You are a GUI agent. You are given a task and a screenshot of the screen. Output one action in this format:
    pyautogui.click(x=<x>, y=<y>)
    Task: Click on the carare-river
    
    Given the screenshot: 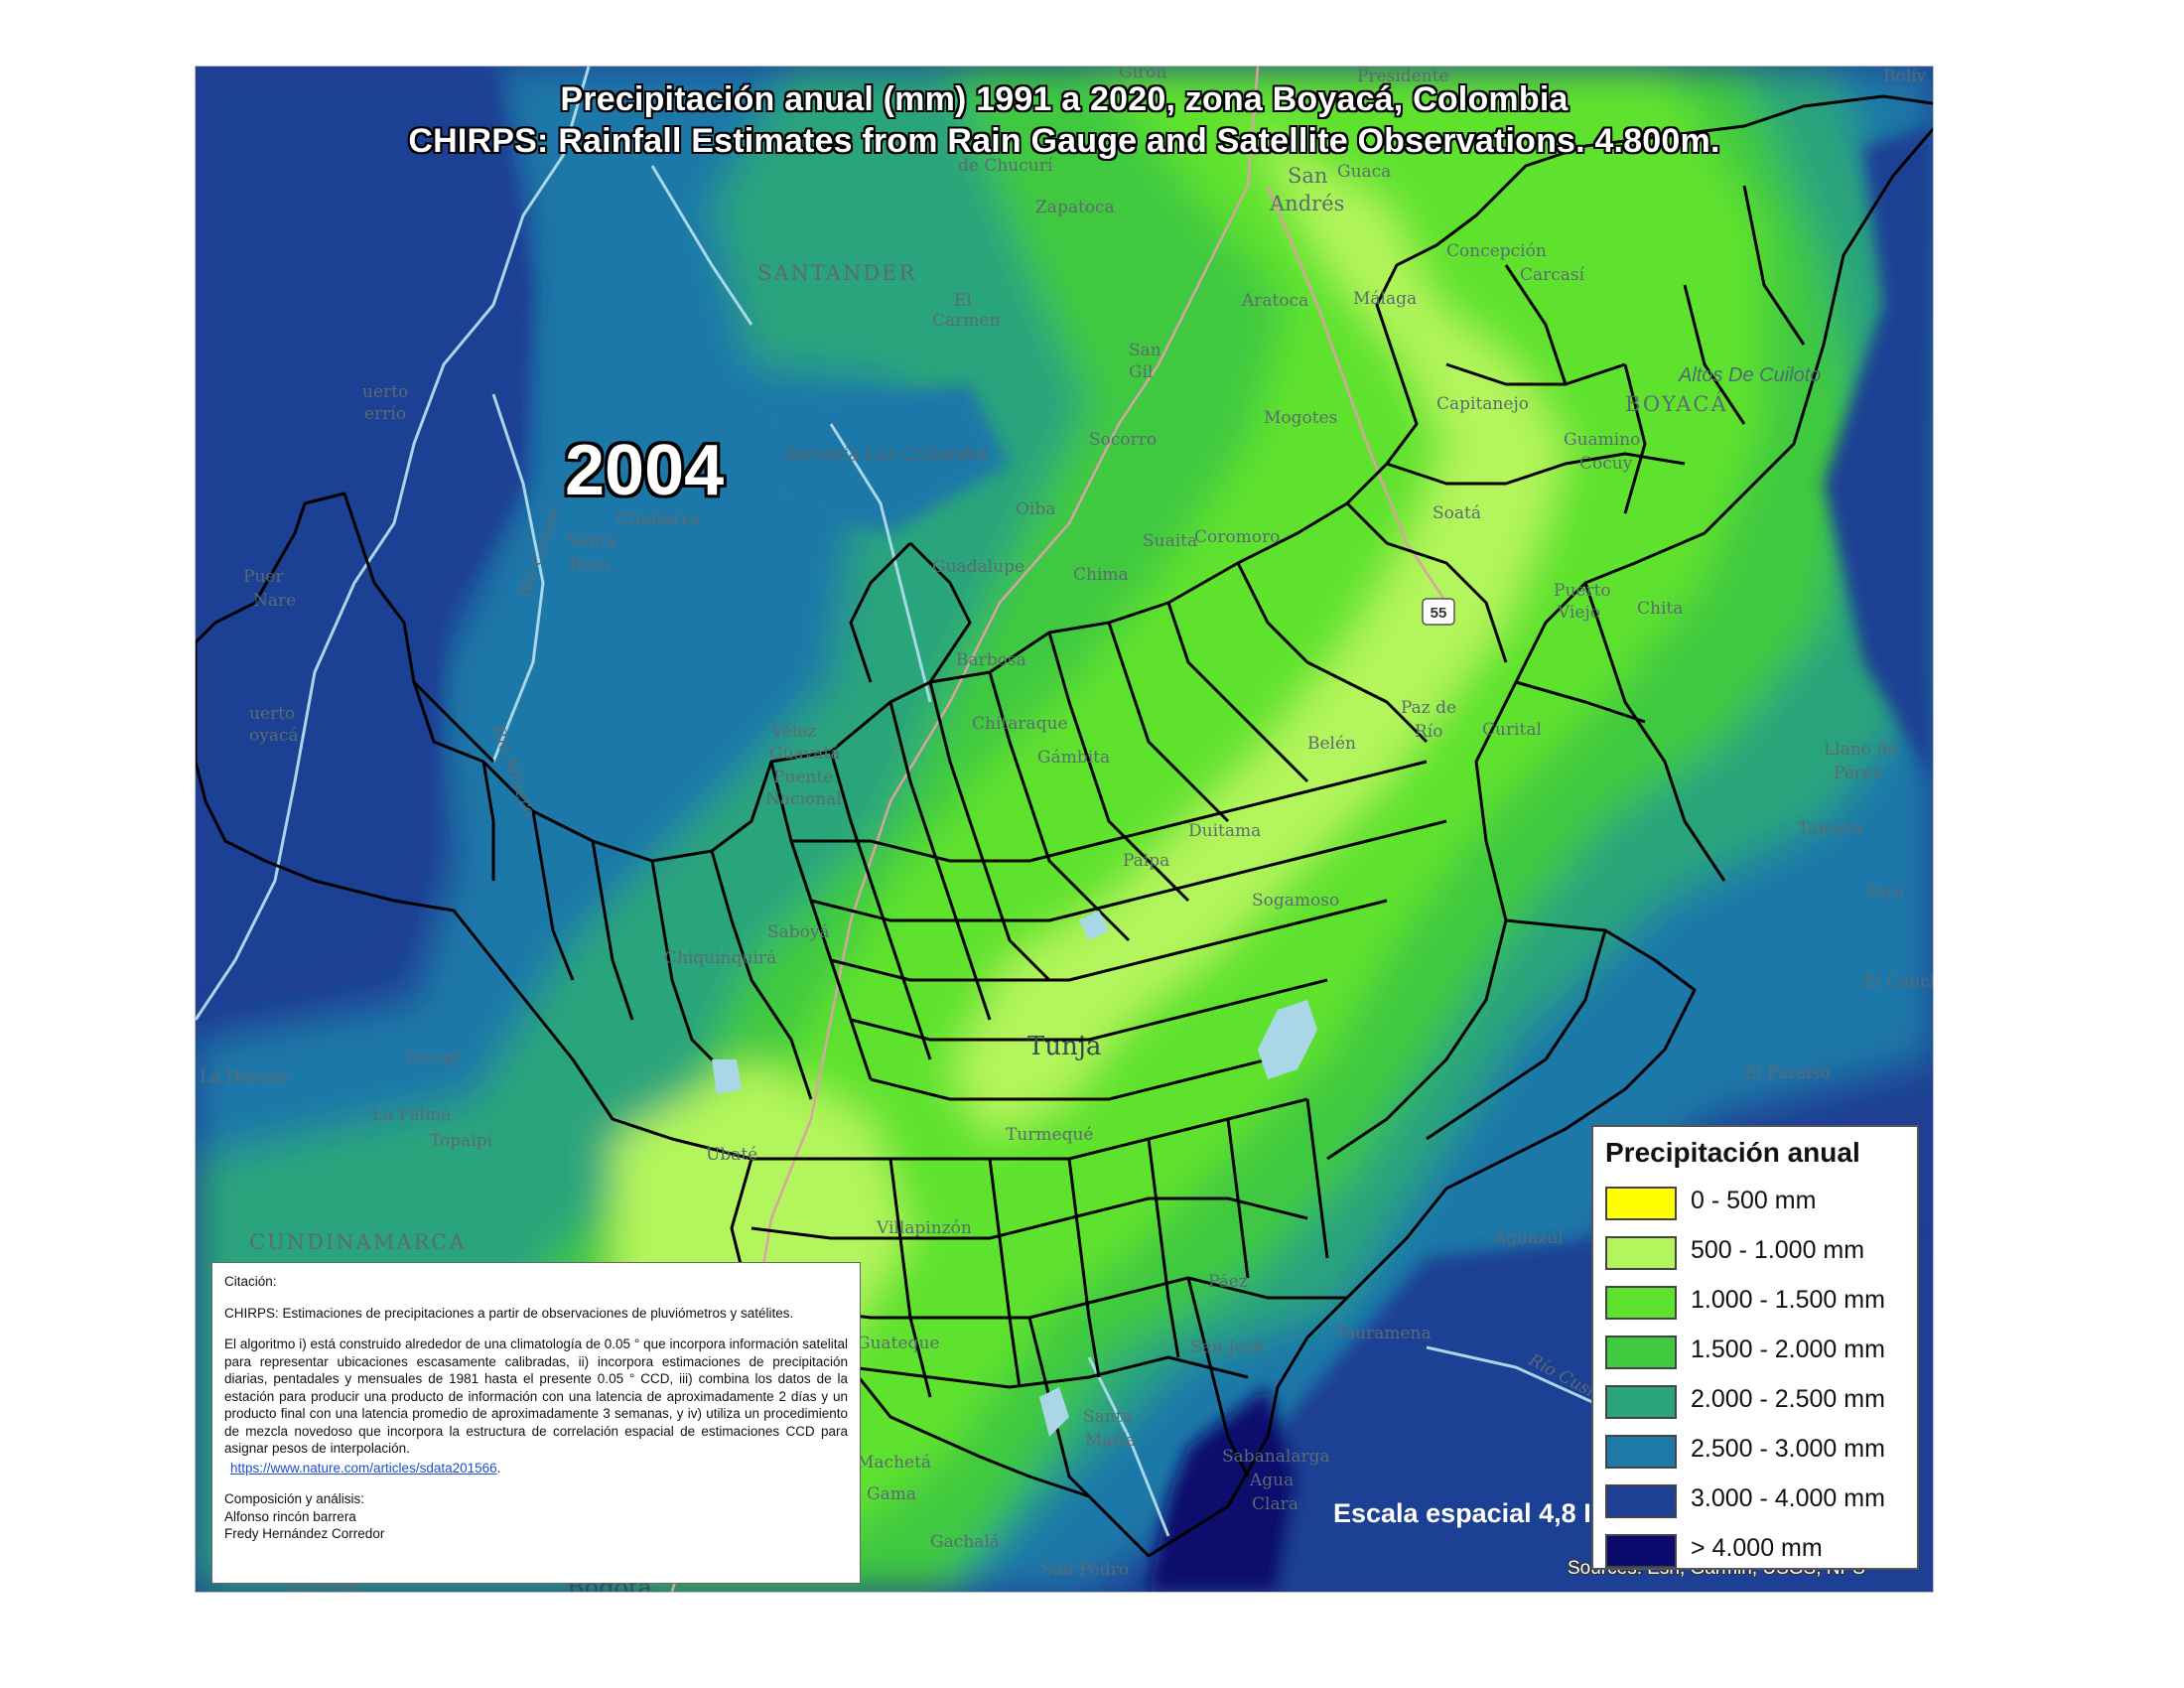 What is the action you would take?
    pyautogui.click(x=518, y=578)
    